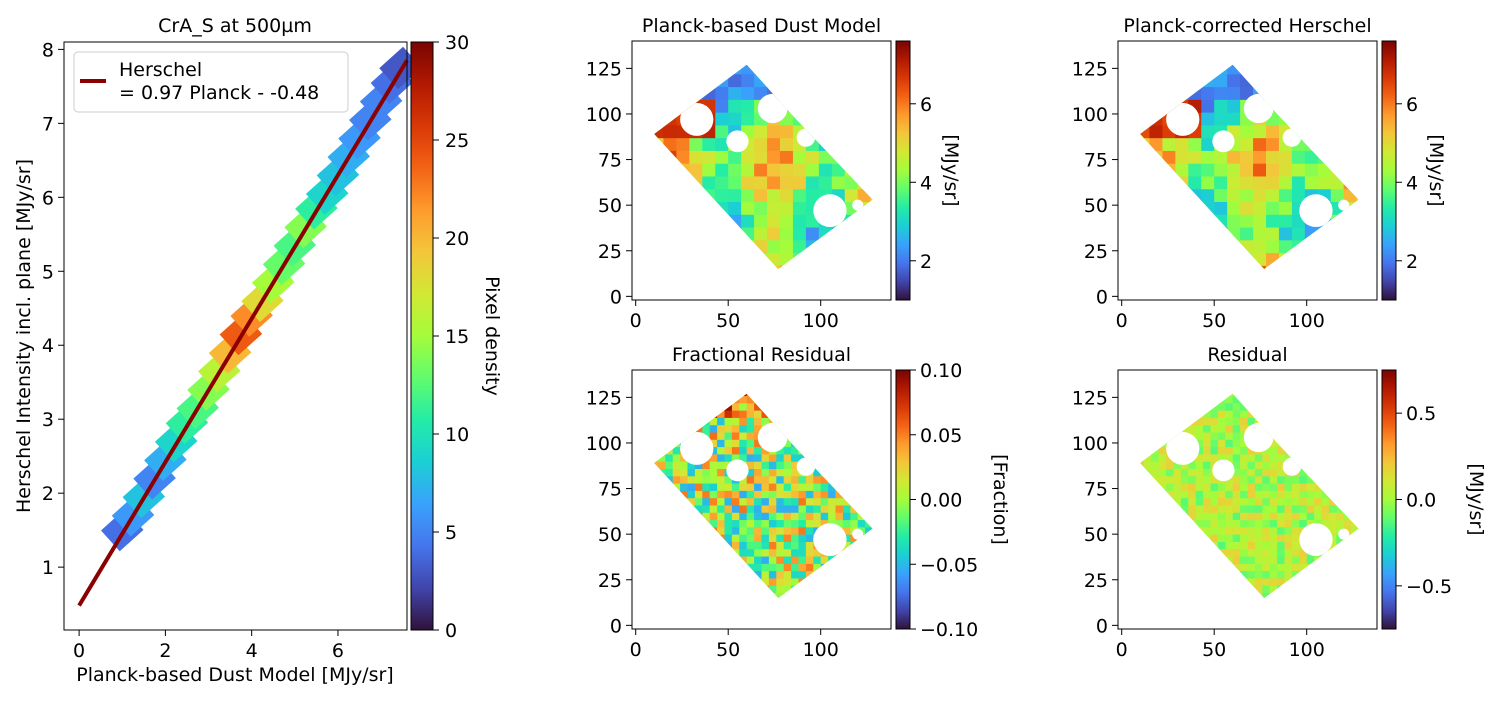 The height and width of the screenshot is (704, 1500). Describe the element at coordinates (252, 651) in the screenshot. I see `x-tick-label: 4` at that location.